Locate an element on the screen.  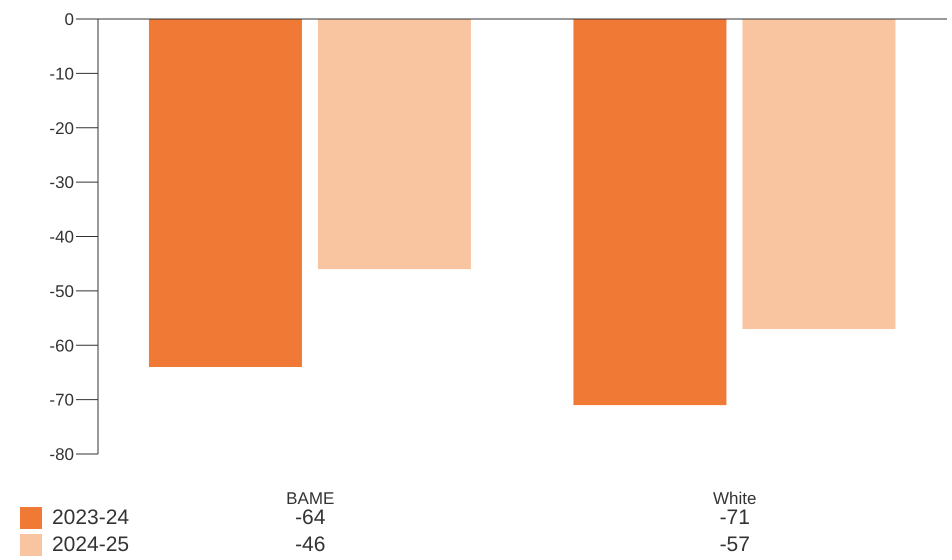
data-label: -57 is located at coordinates (734, 545).